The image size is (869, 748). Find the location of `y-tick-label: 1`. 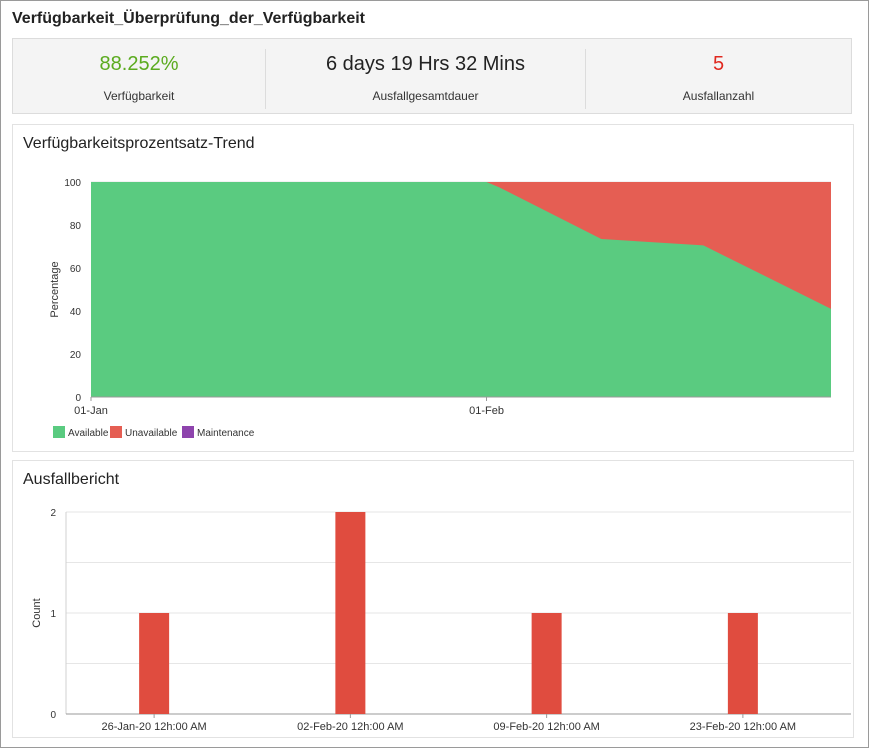

y-tick-label: 1 is located at coordinates (53, 614).